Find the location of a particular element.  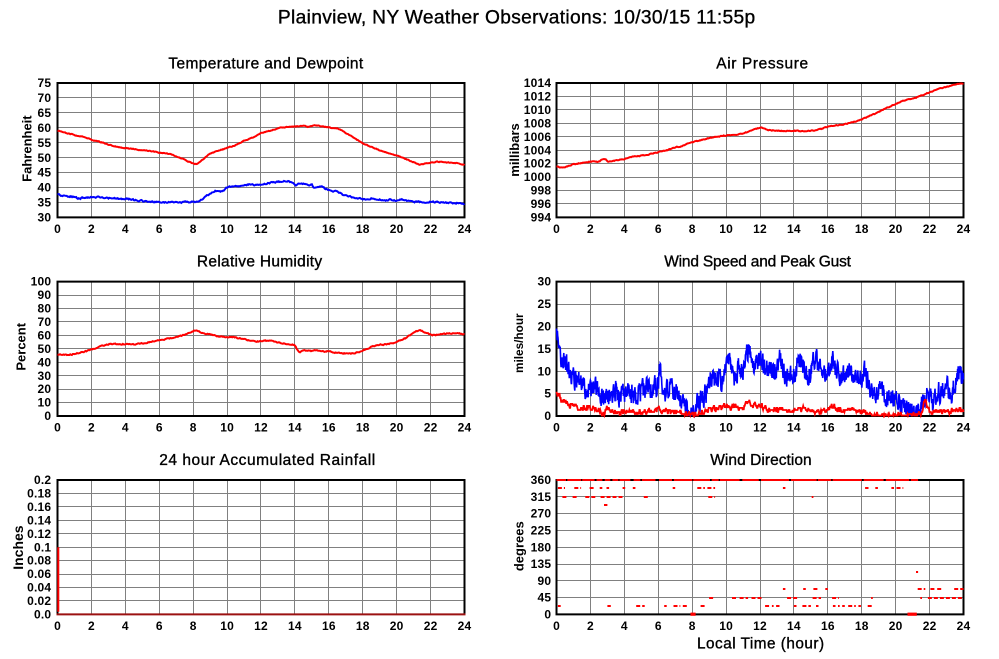

svg-text: Air Pressure is located at coordinates (762, 63).